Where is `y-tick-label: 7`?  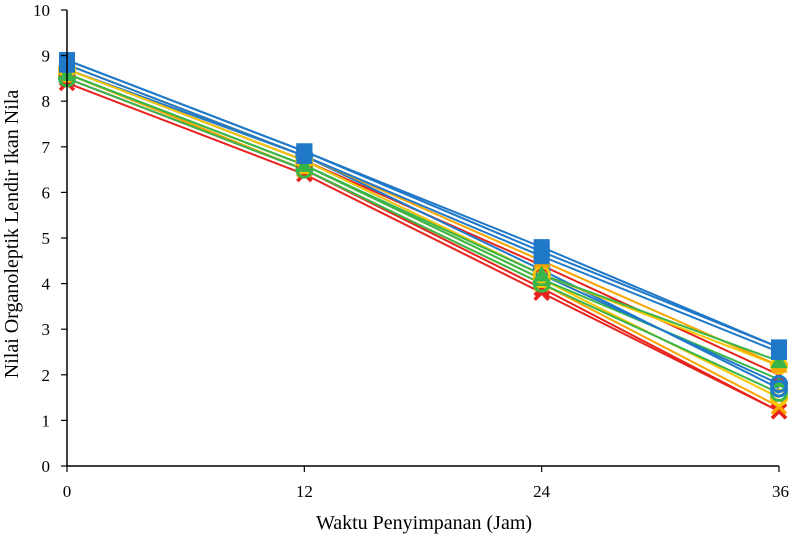 y-tick-label: 7 is located at coordinates (46, 147).